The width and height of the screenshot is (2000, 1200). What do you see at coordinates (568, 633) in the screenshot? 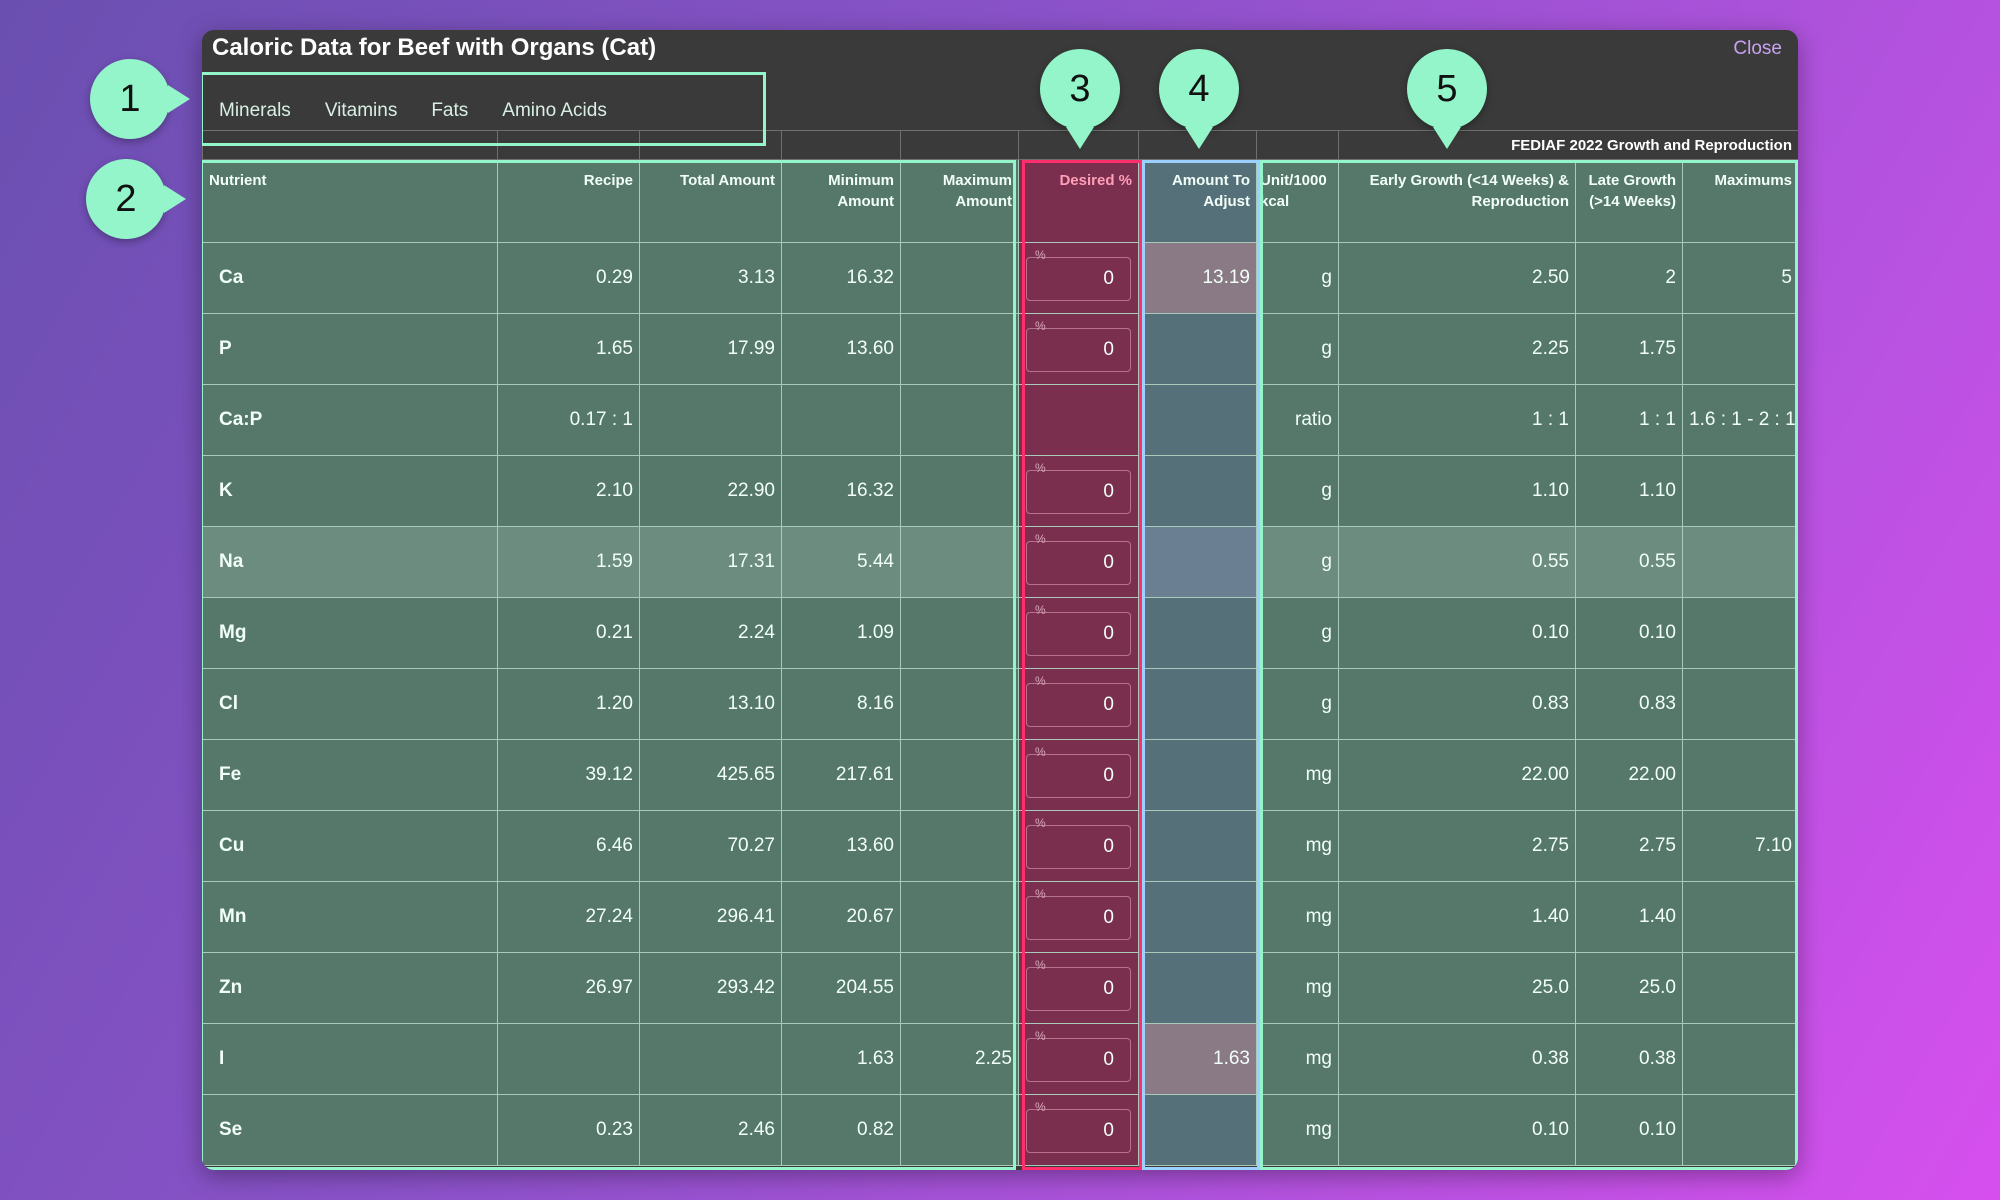
I see `recipe-cell: 0.21` at bounding box center [568, 633].